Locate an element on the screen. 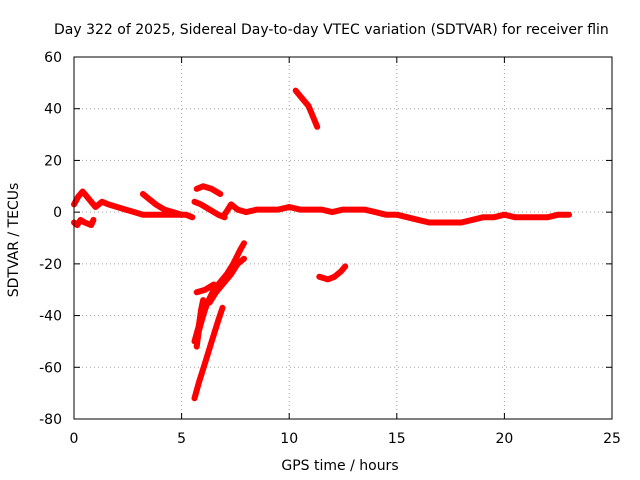  x-axis-label: GPS time / hours is located at coordinates (339, 466).